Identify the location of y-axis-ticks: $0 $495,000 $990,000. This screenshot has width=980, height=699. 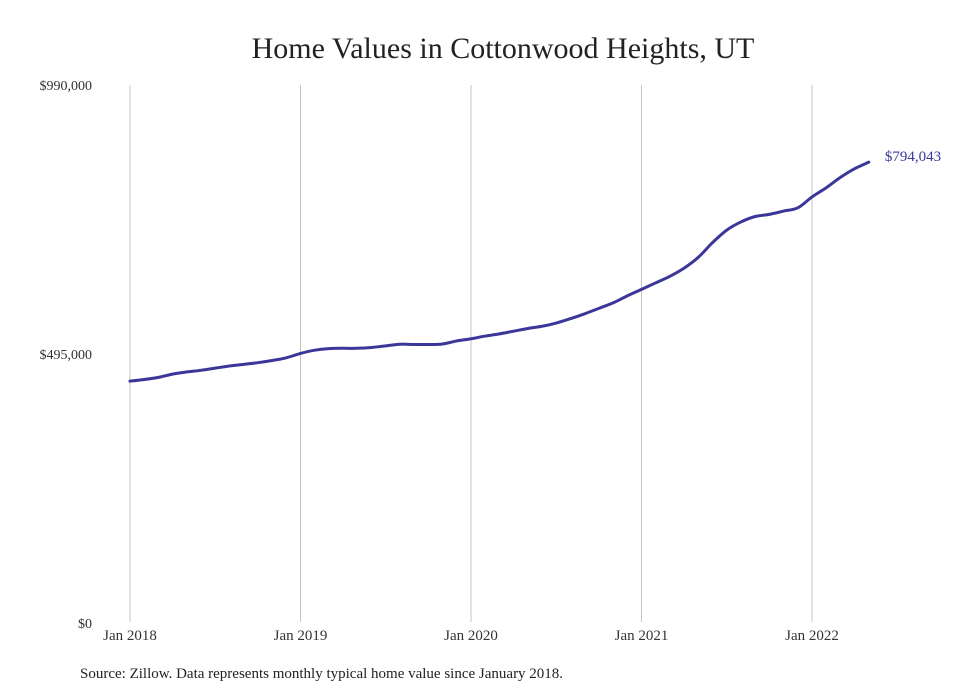
(66, 355).